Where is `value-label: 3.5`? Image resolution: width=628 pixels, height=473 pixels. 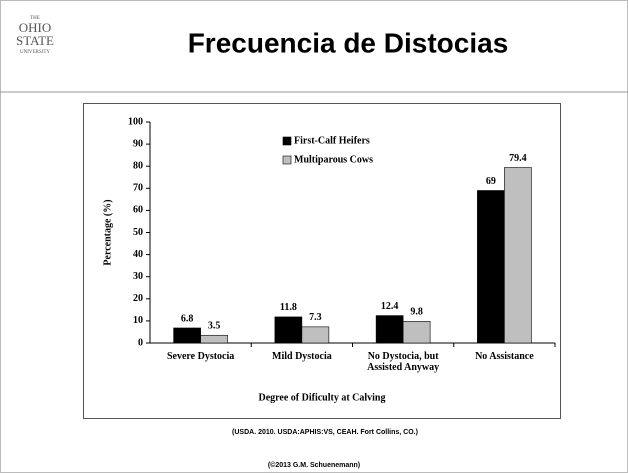
value-label: 3.5 is located at coordinates (214, 326).